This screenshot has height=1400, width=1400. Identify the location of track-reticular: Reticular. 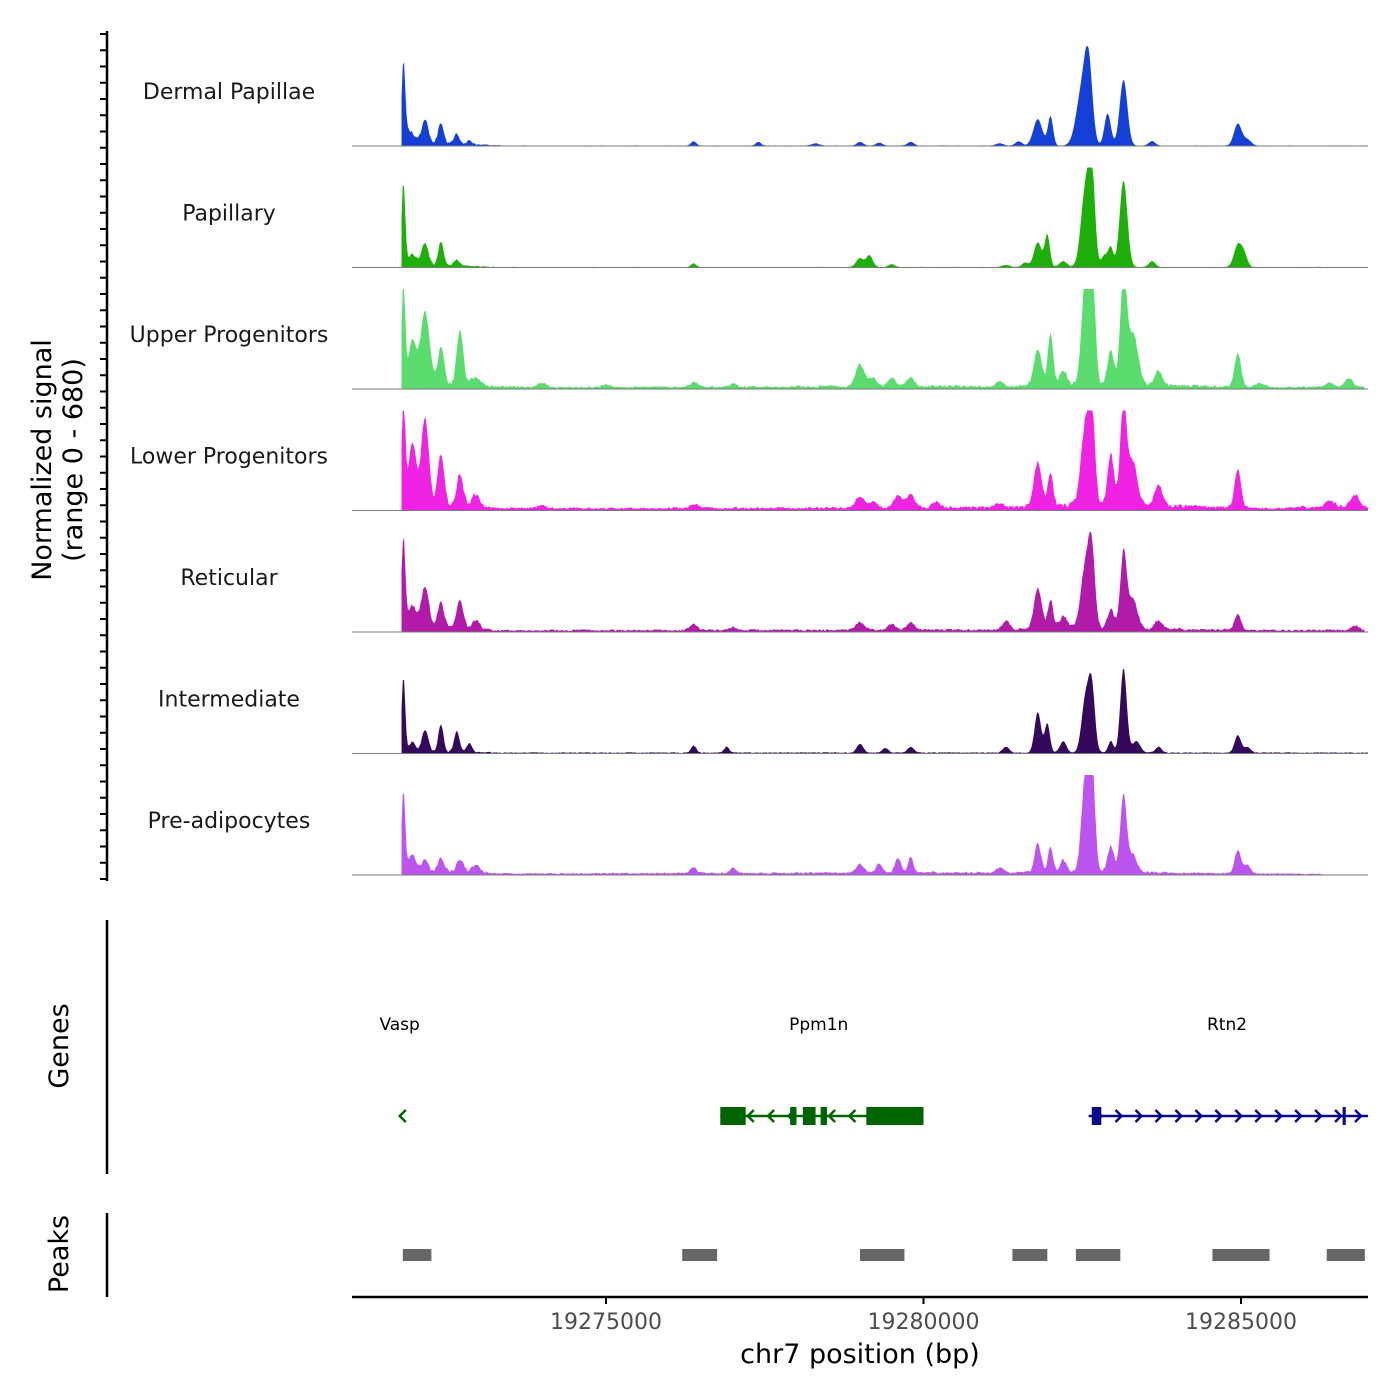
(774, 582).